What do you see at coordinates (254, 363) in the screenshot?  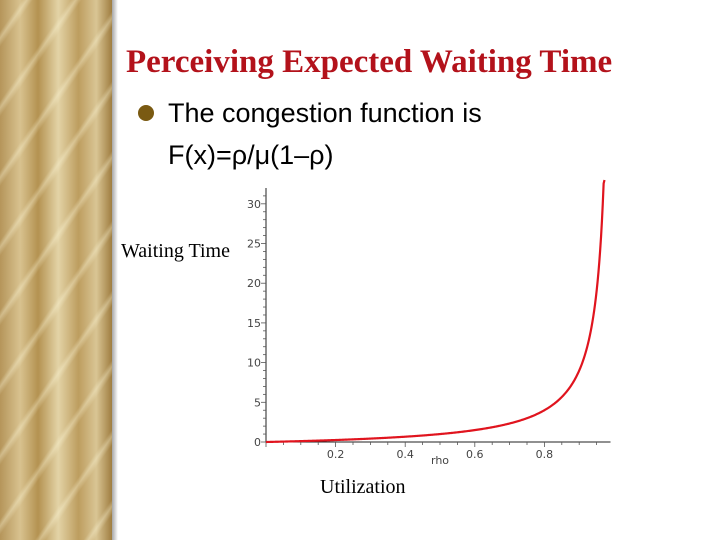 I see `y-tick-label: 10` at bounding box center [254, 363].